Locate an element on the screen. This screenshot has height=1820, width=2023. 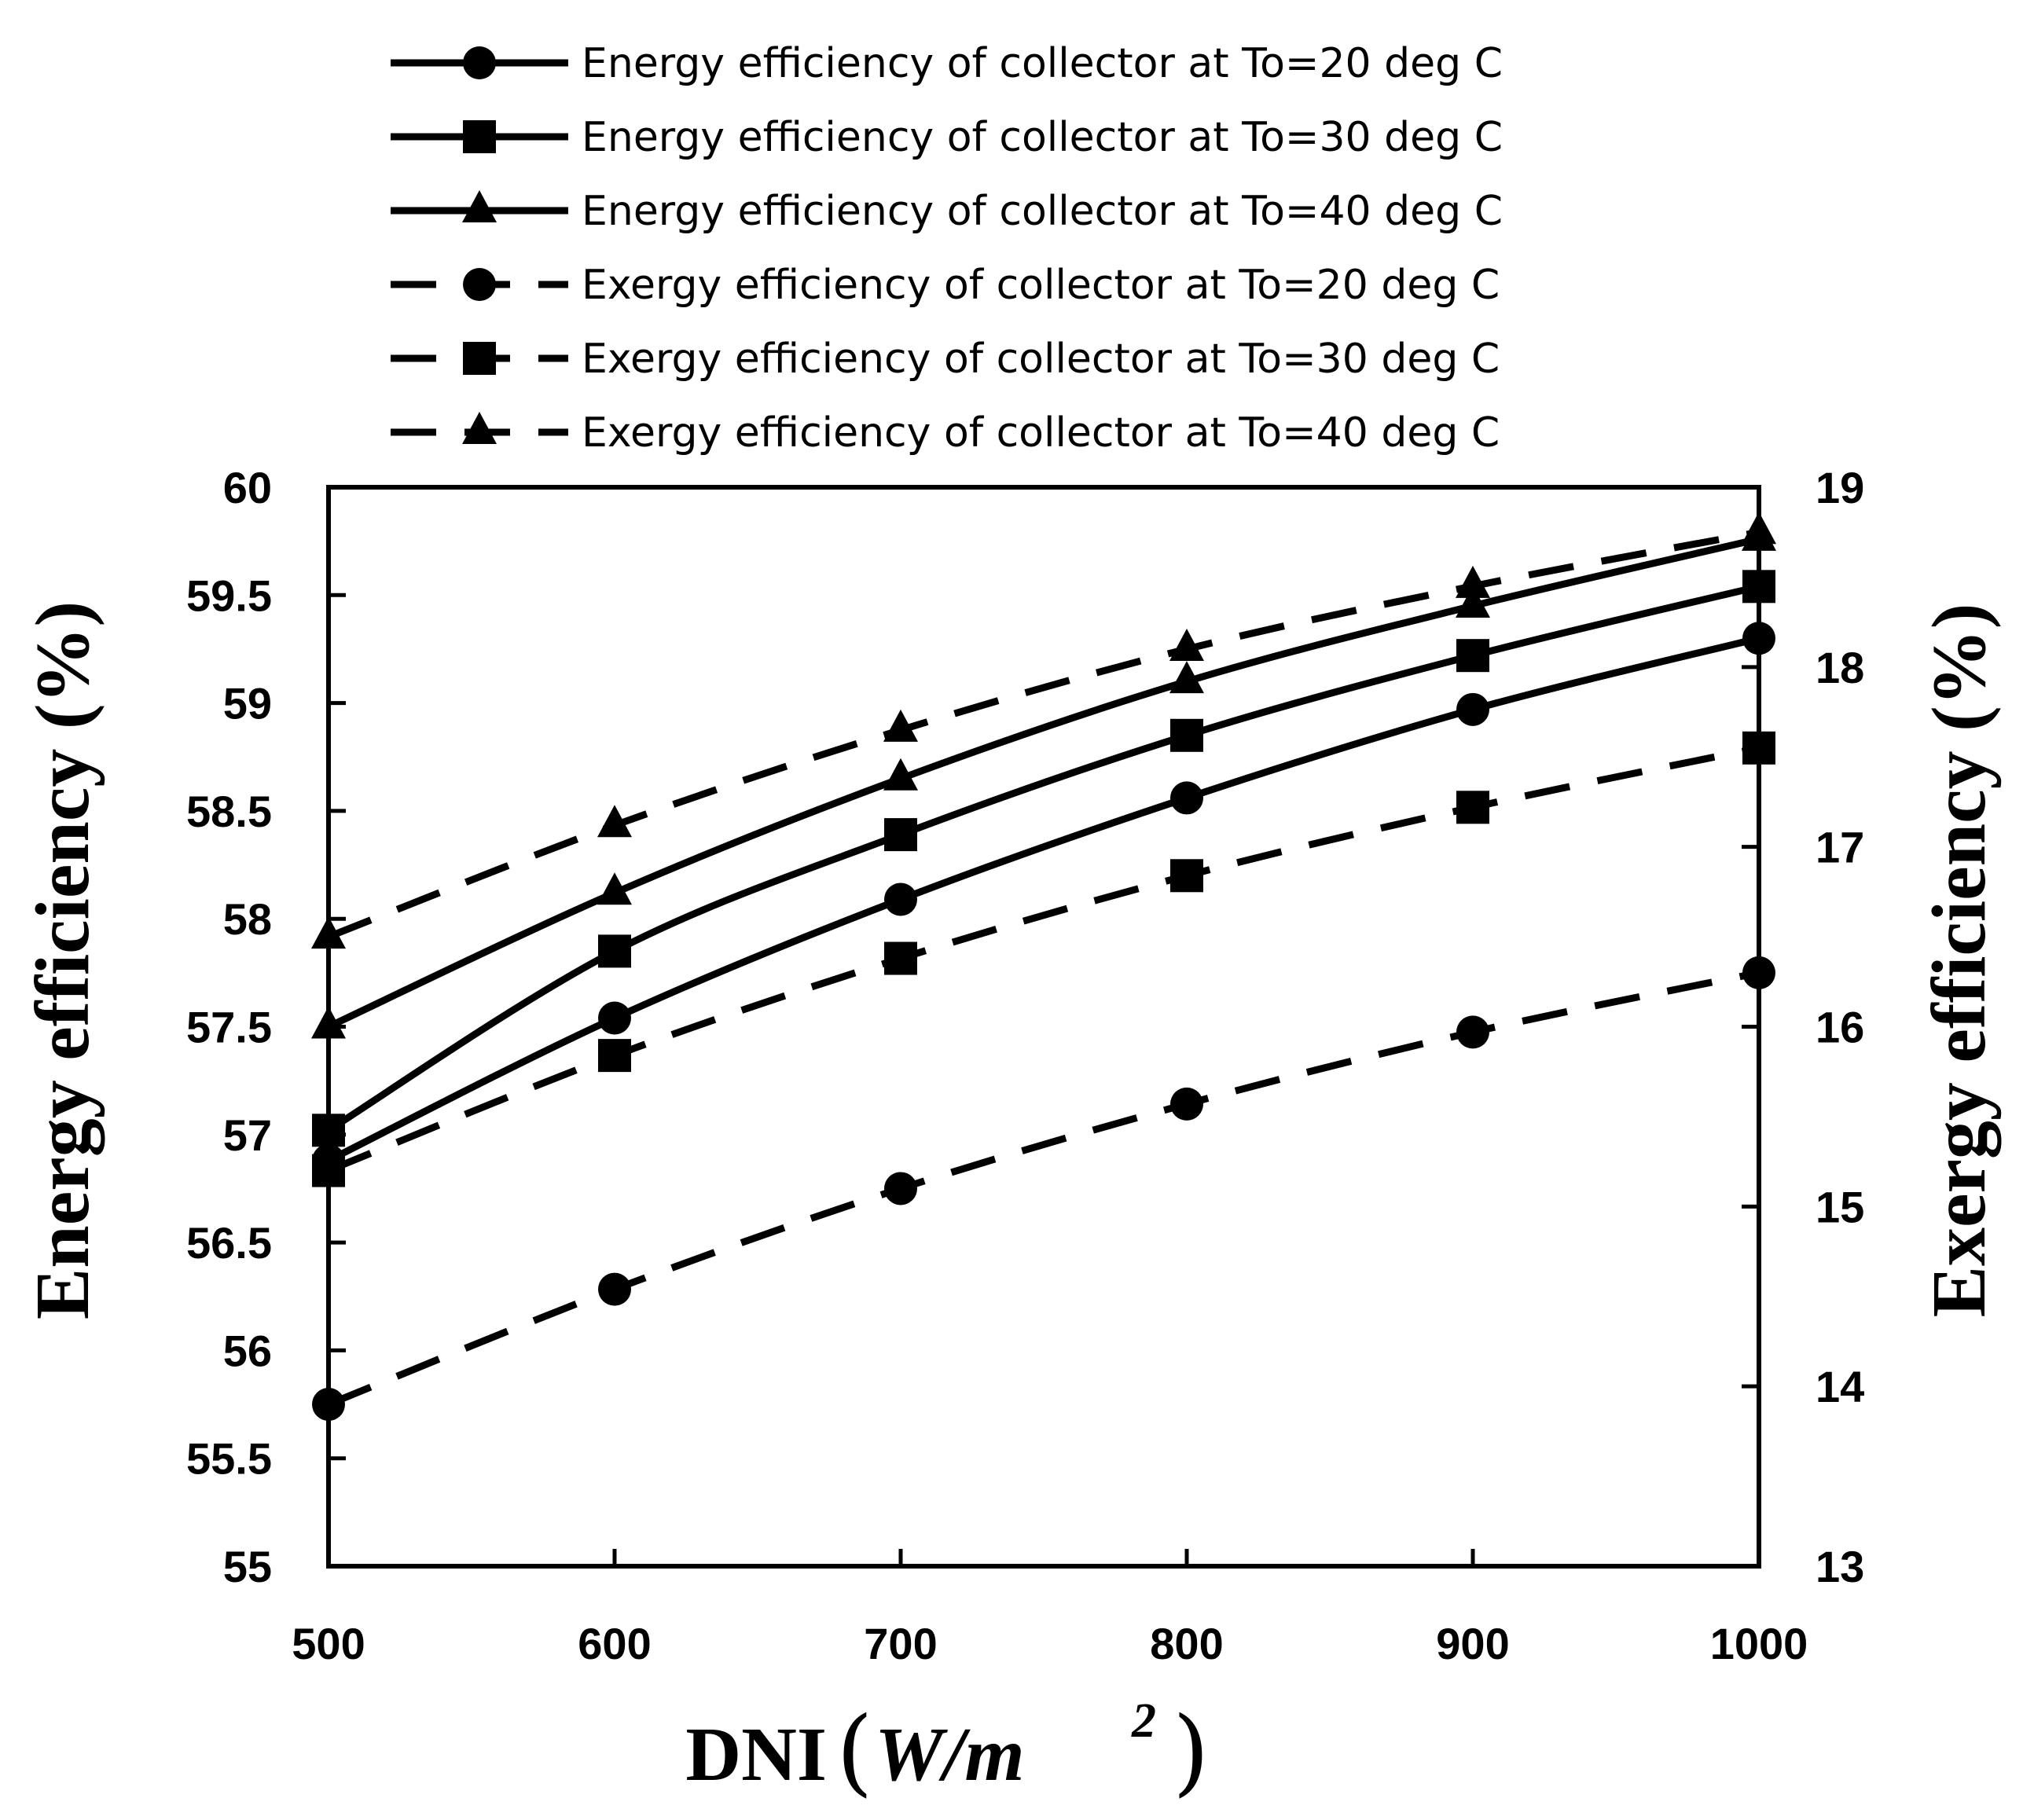
x-axis-title-close-paren: ) is located at coordinates (1191, 1752).